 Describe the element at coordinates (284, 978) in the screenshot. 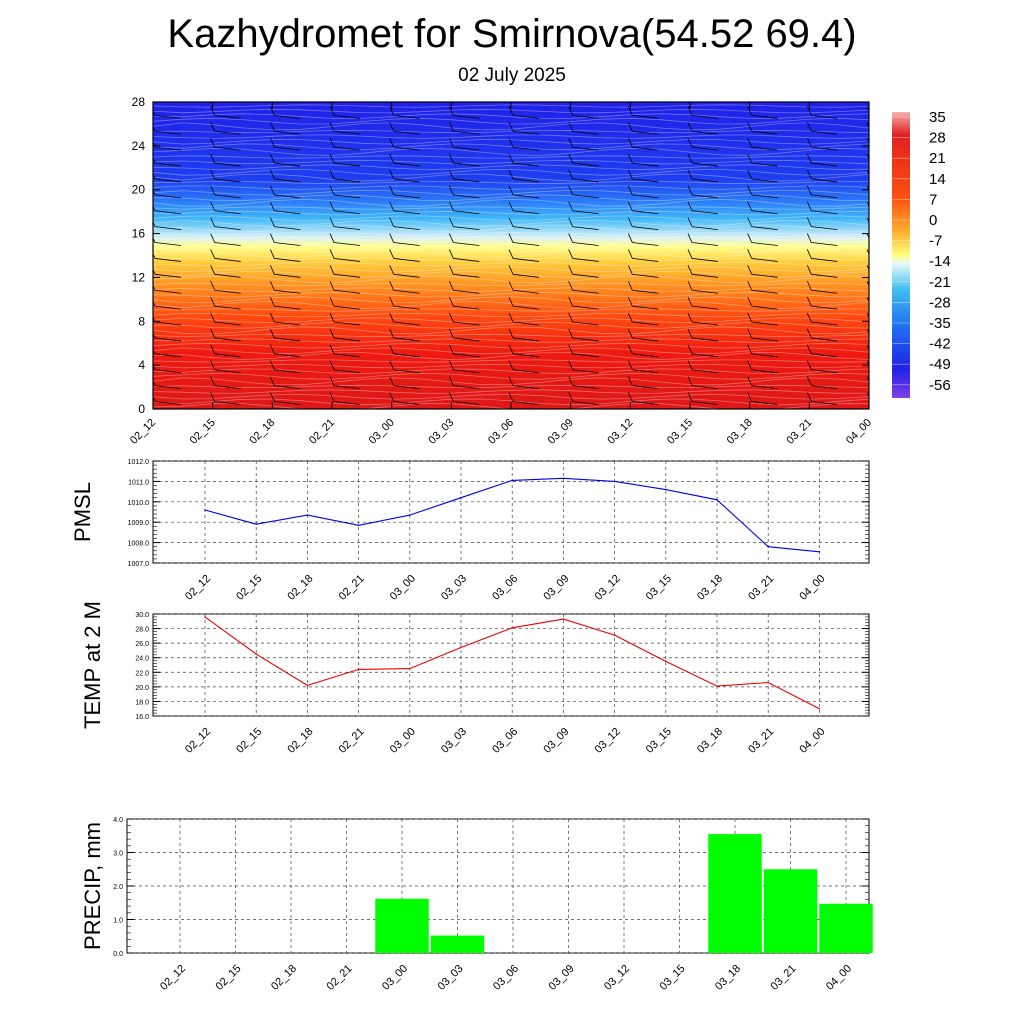

I see `x-tick-label: 02_18` at that location.